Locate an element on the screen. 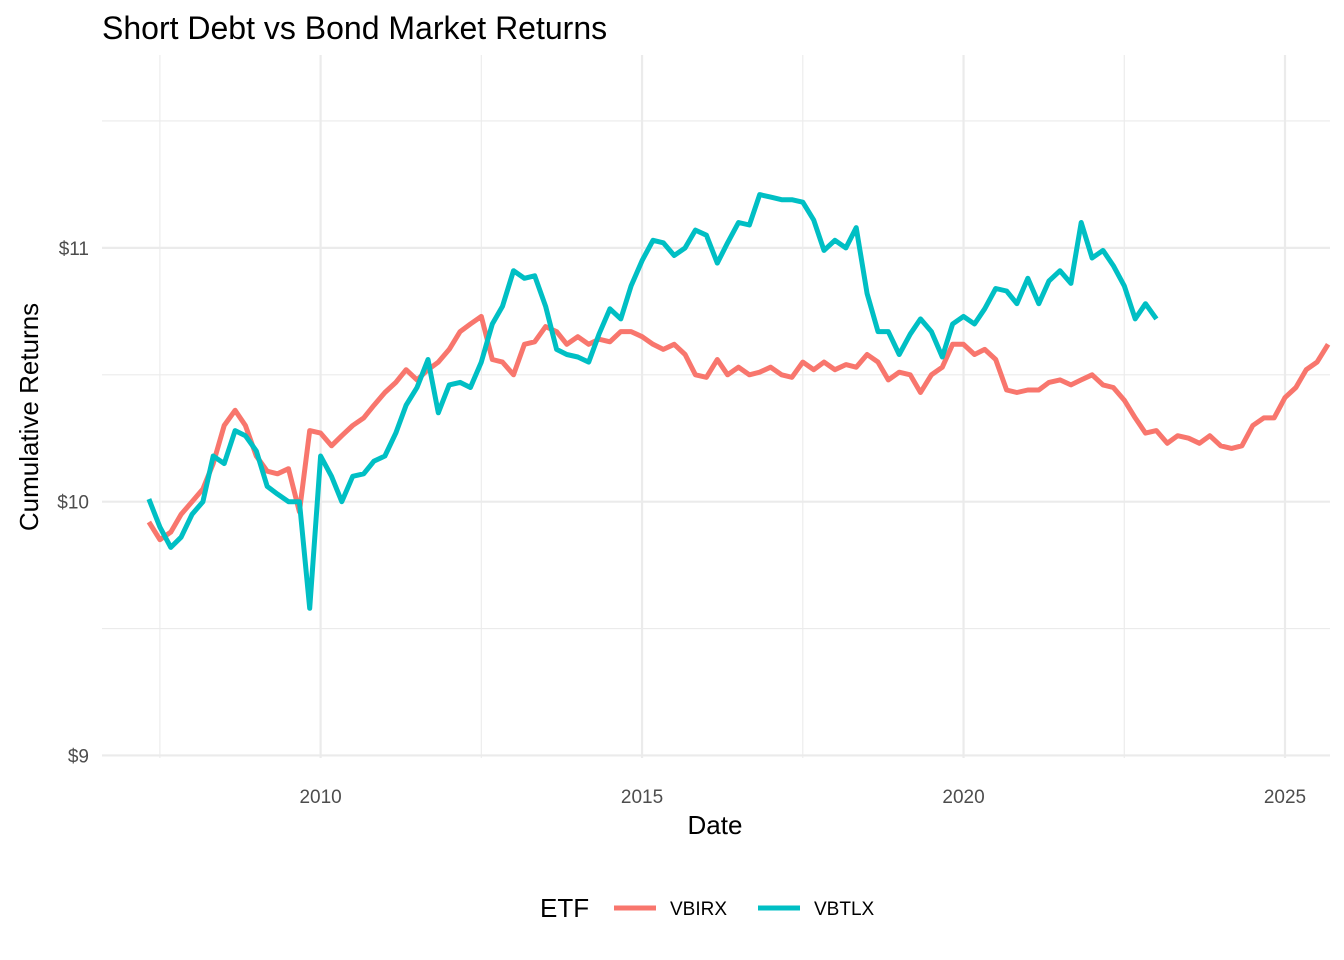 The width and height of the screenshot is (1344, 960). y-axis-title: Cumulative Returns is located at coordinates (29, 417).